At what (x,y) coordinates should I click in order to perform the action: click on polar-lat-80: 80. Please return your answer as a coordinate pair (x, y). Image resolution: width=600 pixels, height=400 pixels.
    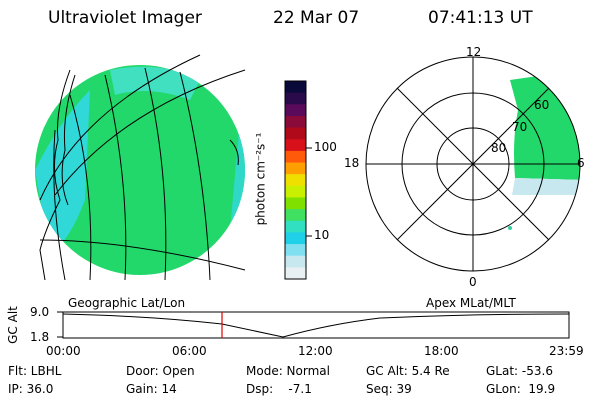
    Looking at the image, I should click on (499, 148).